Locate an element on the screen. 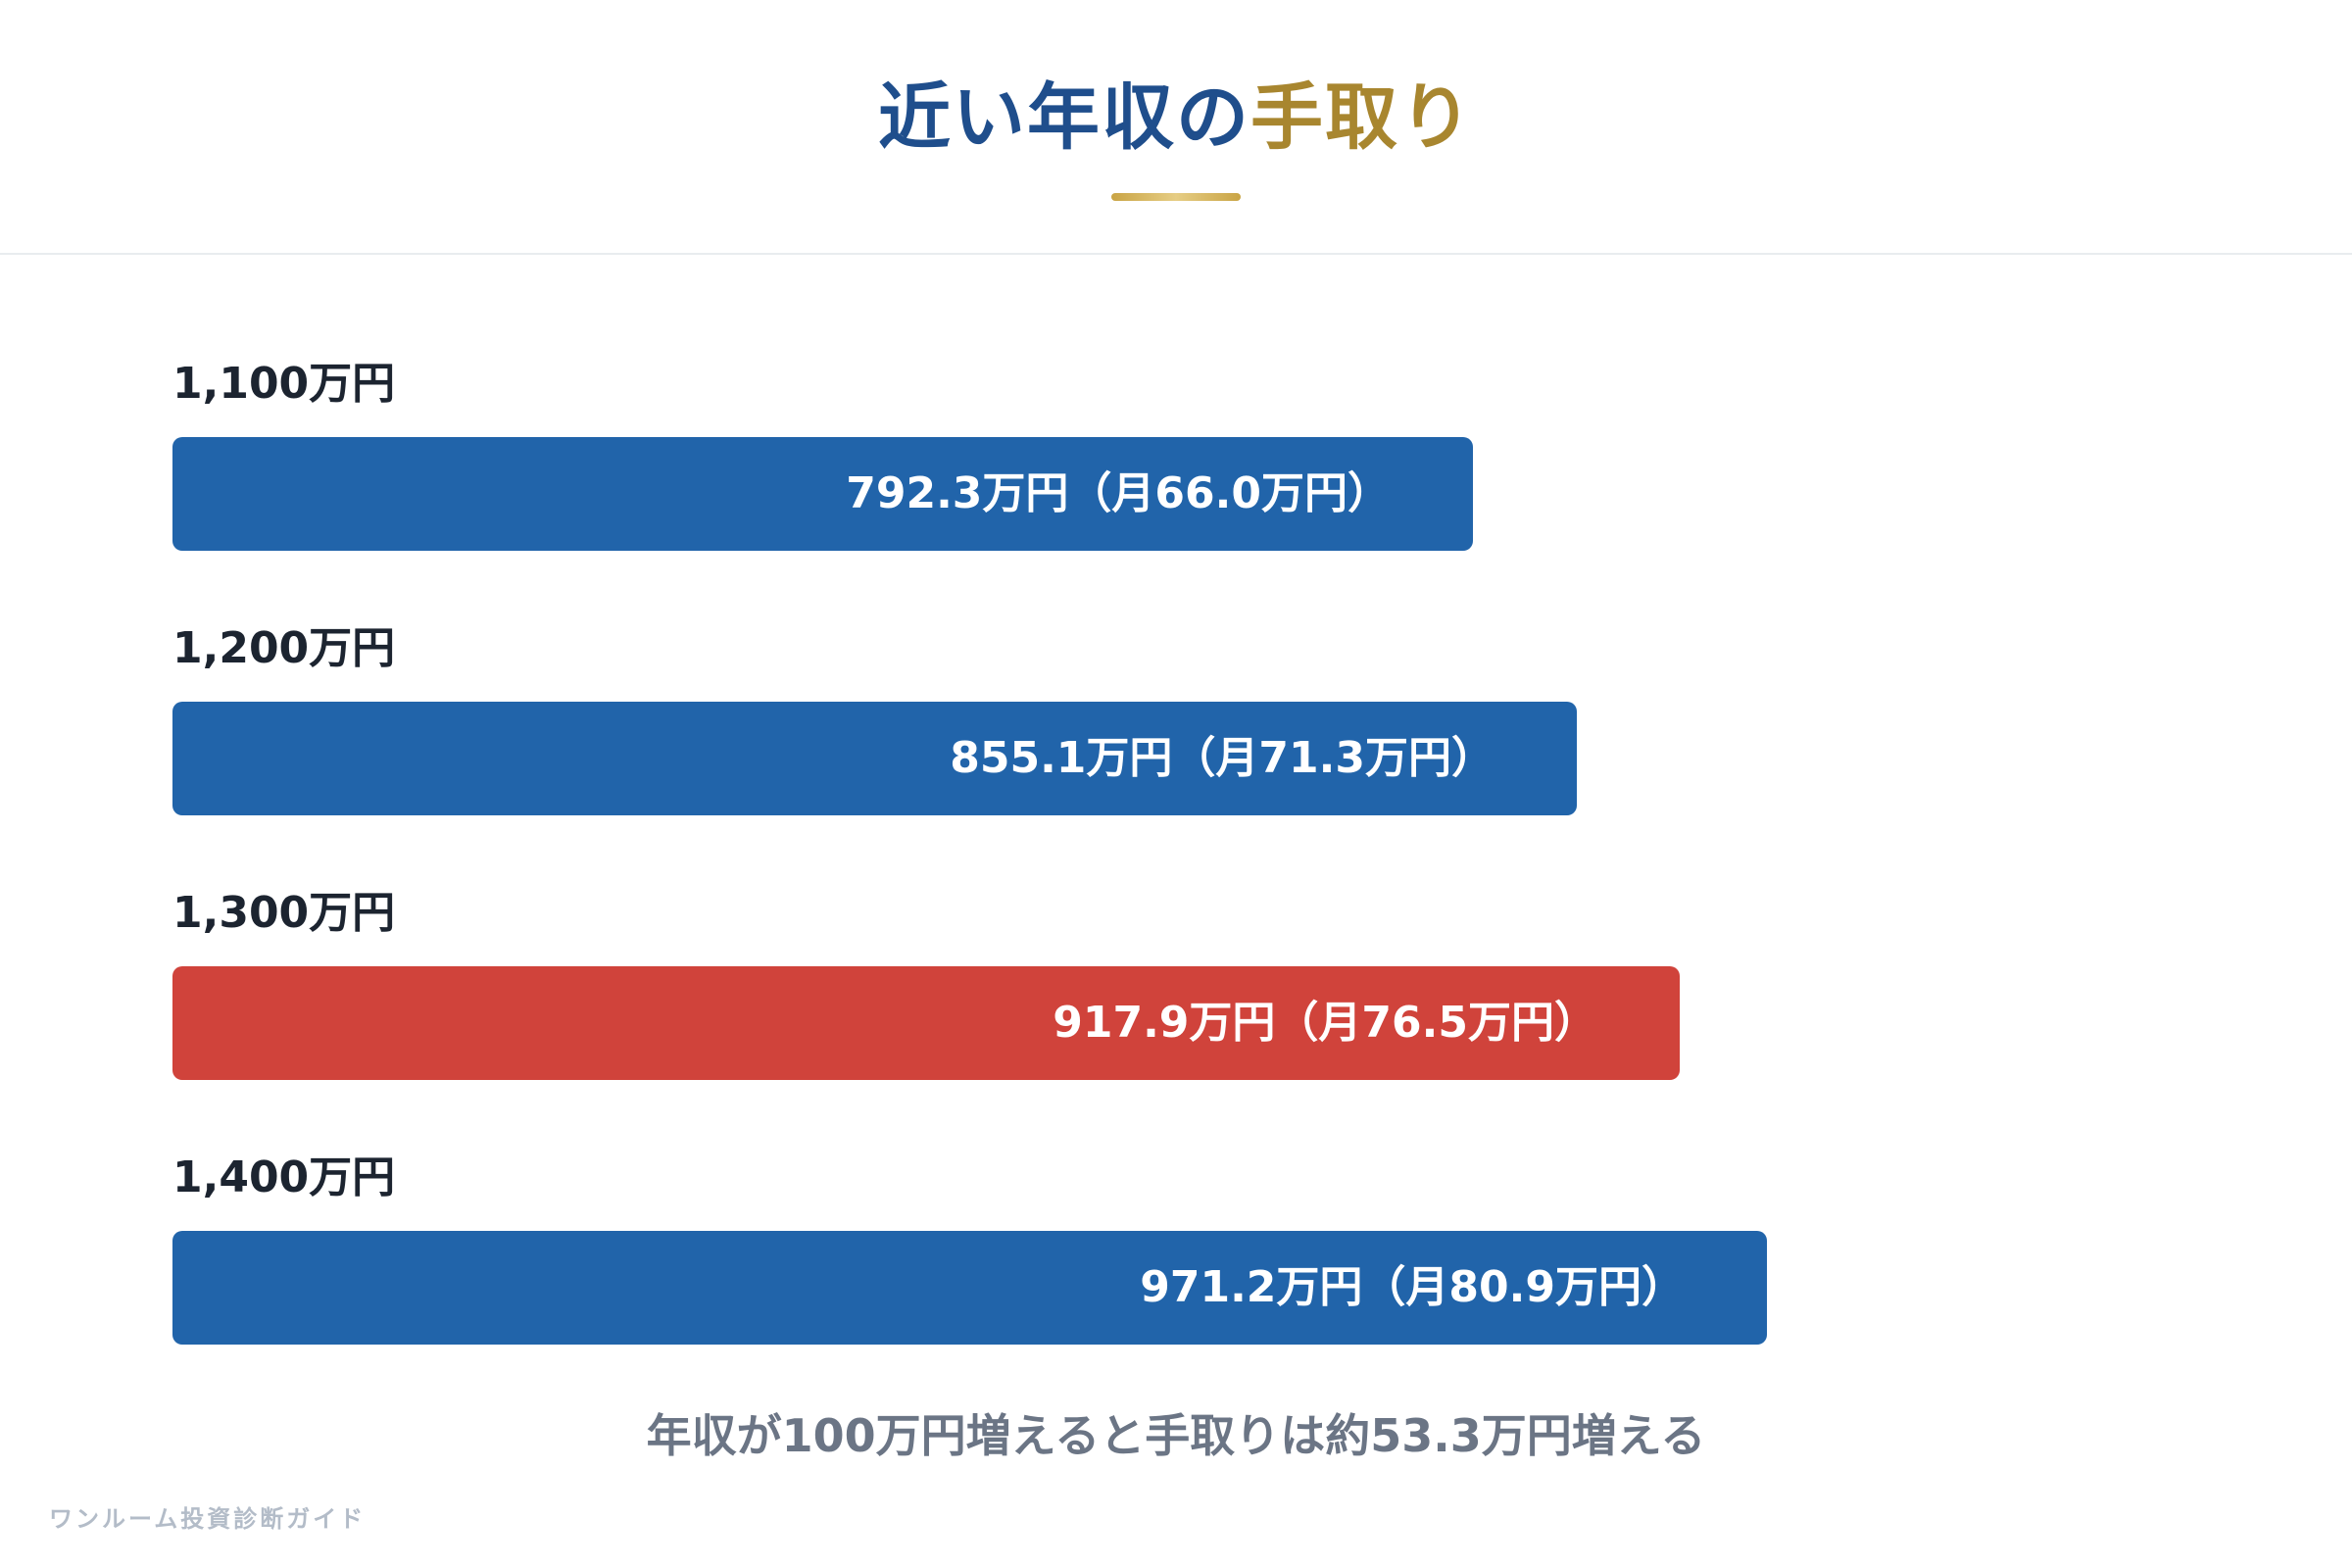 Image resolution: width=2352 pixels, height=1568 pixels. page-title: 近い年収の手取り is located at coordinates (1176, 118).